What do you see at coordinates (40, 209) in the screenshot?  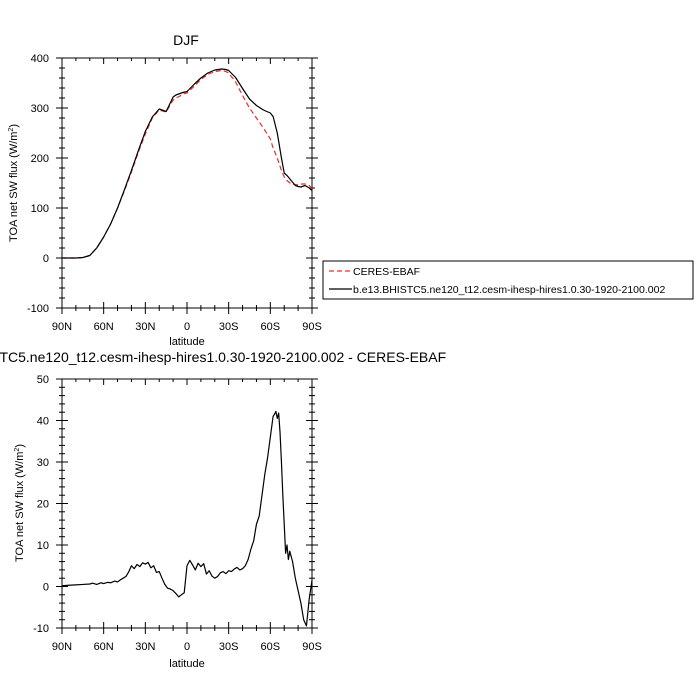 I see `top-y-tick-label: 100` at bounding box center [40, 209].